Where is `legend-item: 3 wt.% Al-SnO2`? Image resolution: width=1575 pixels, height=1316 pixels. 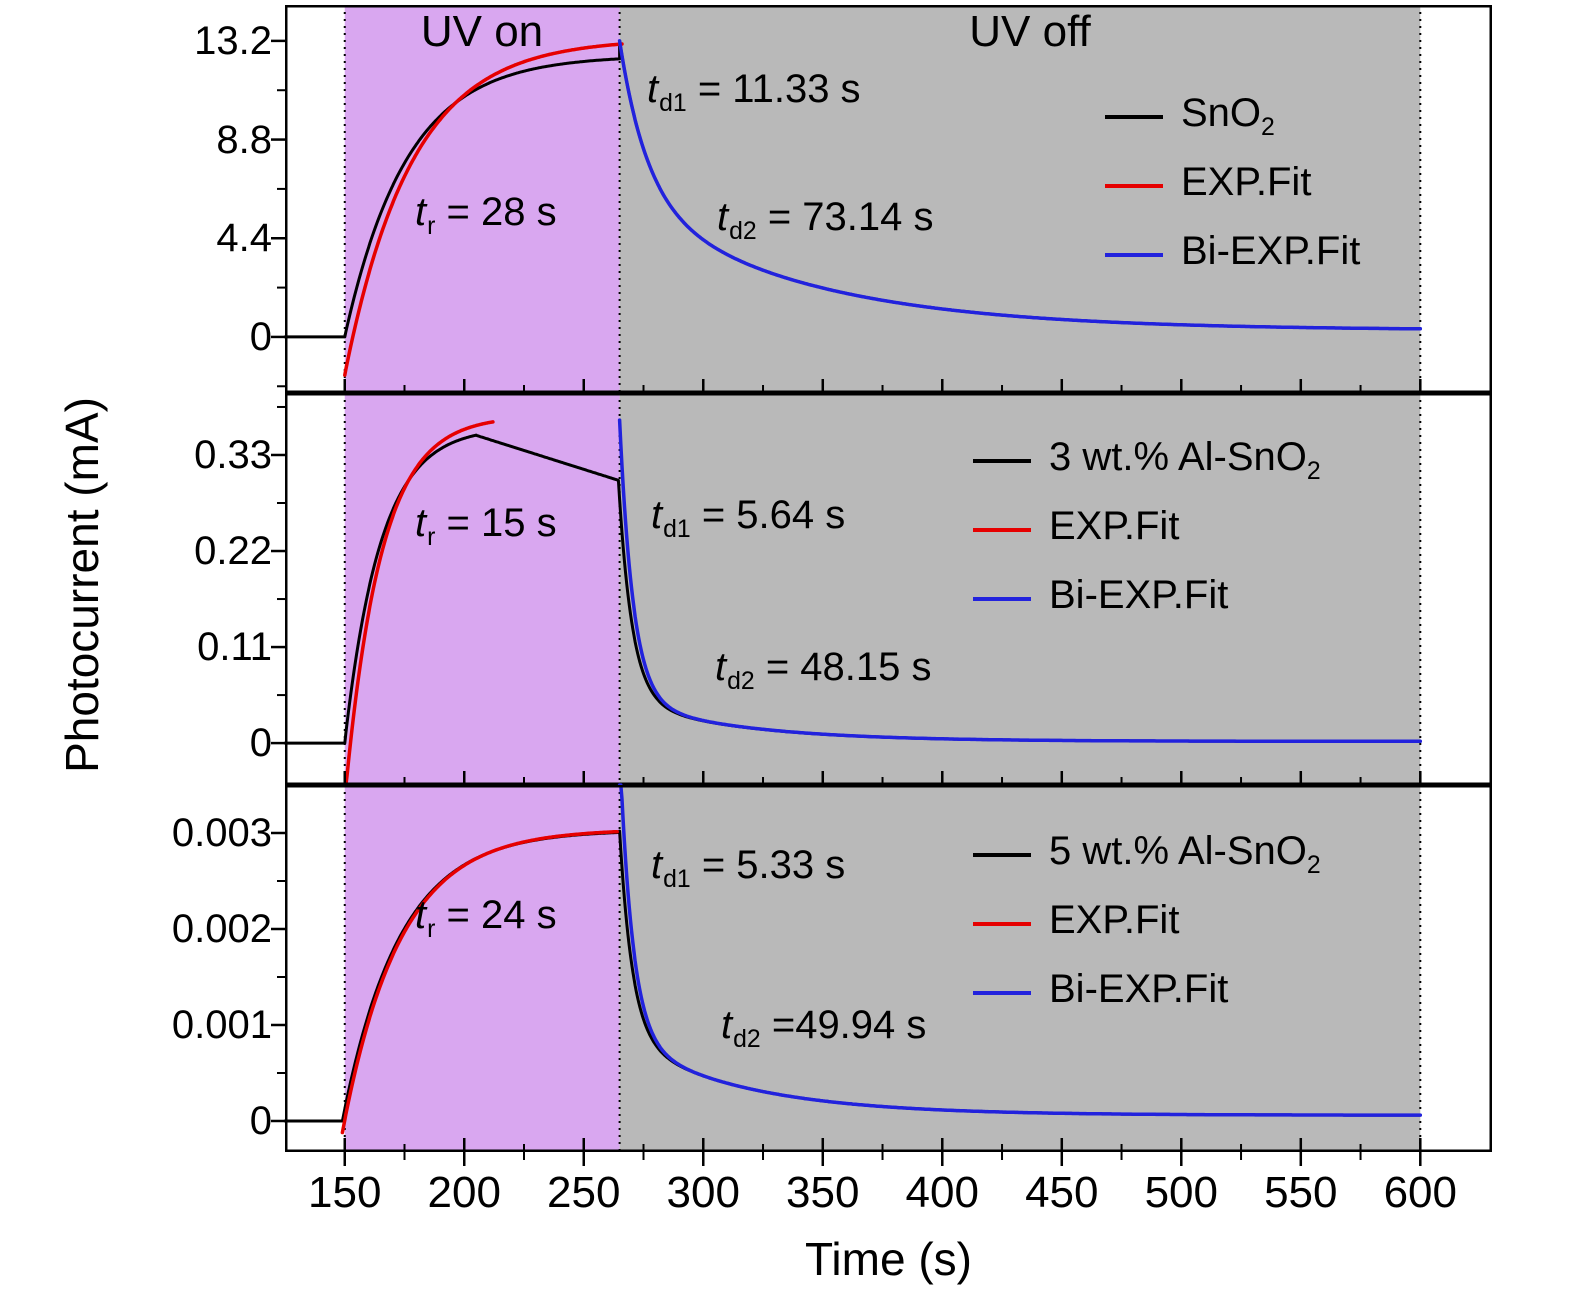
legend-item: 3 wt.% Al-SnO2 is located at coordinates (1147, 460).